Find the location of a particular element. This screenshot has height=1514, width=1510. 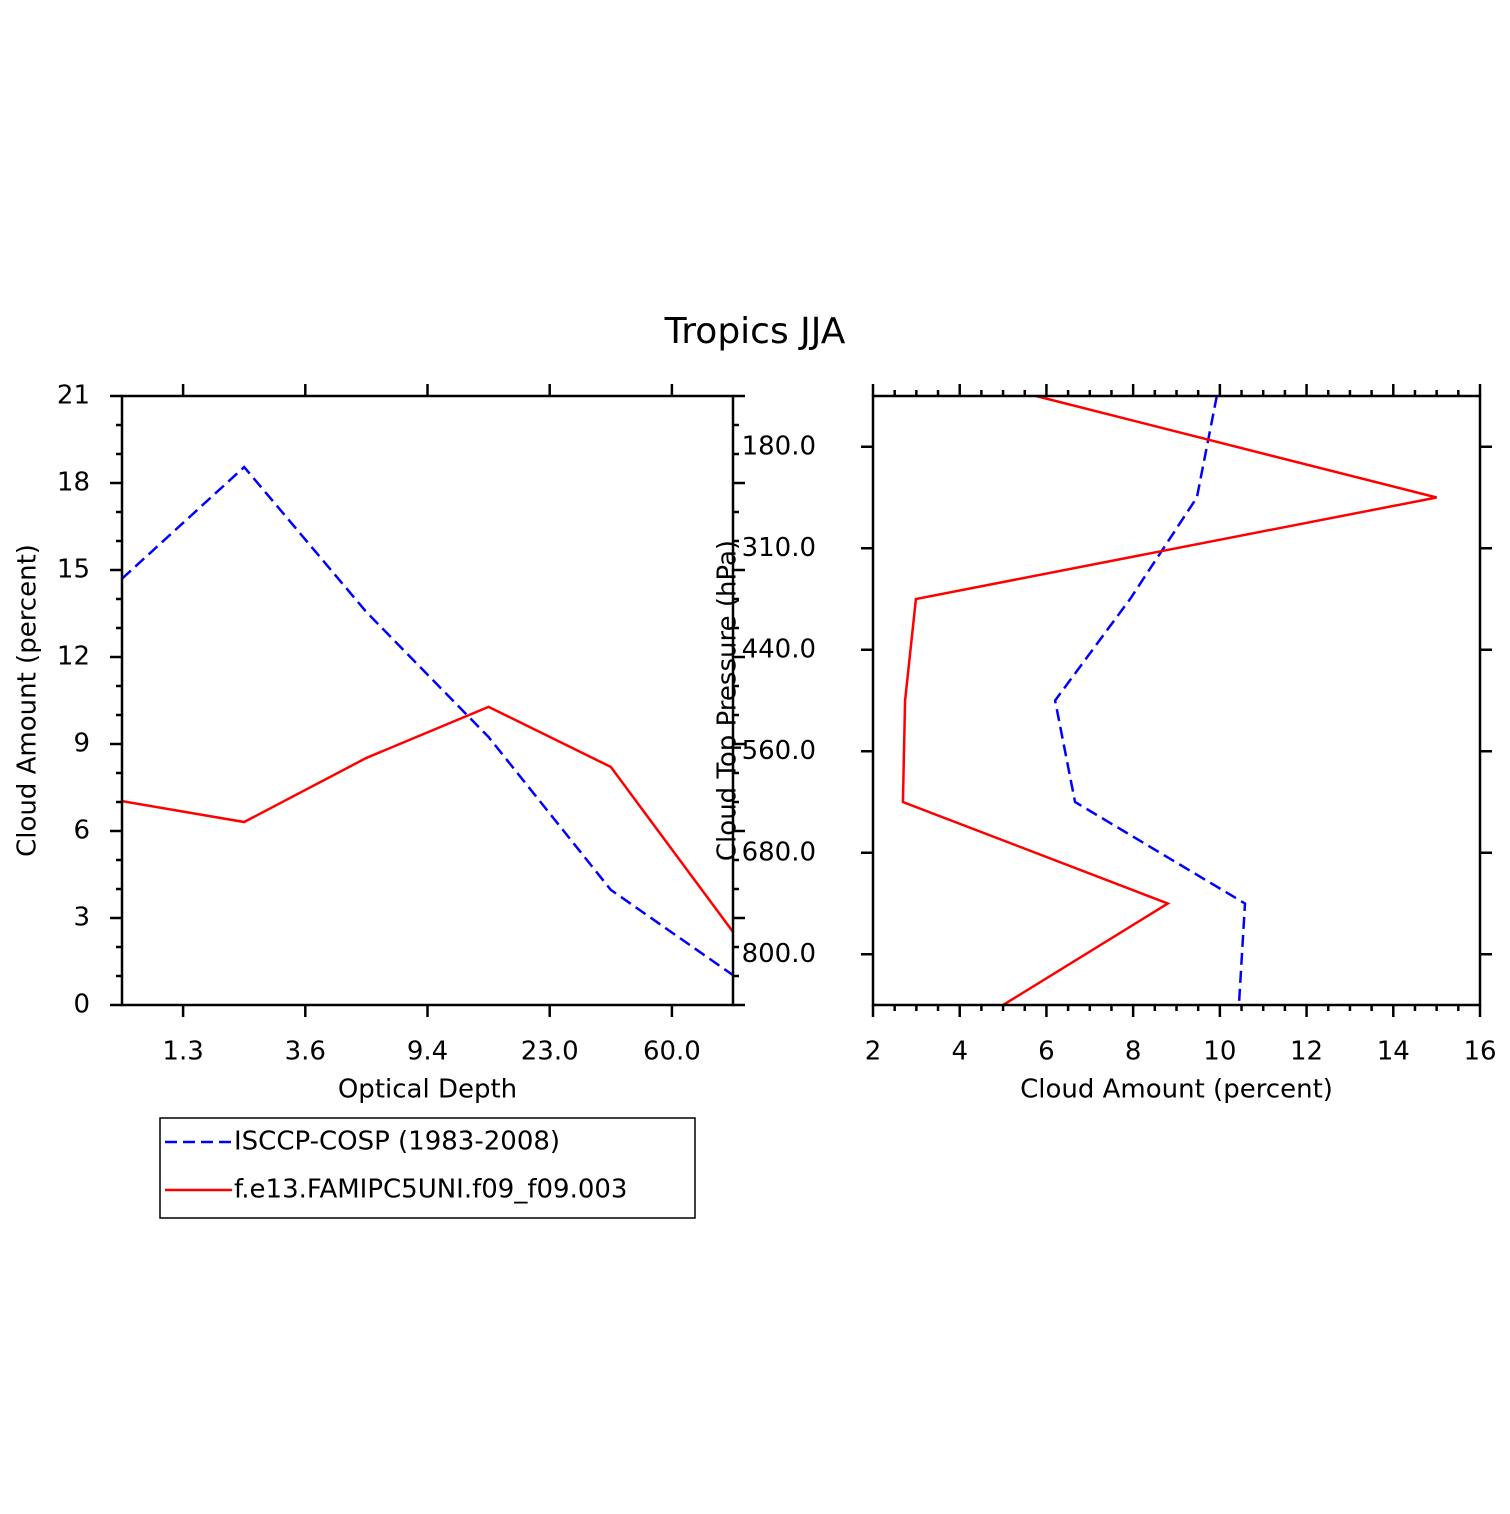

y-axis-label: Cloud Amount (percent) is located at coordinates (28, 700).